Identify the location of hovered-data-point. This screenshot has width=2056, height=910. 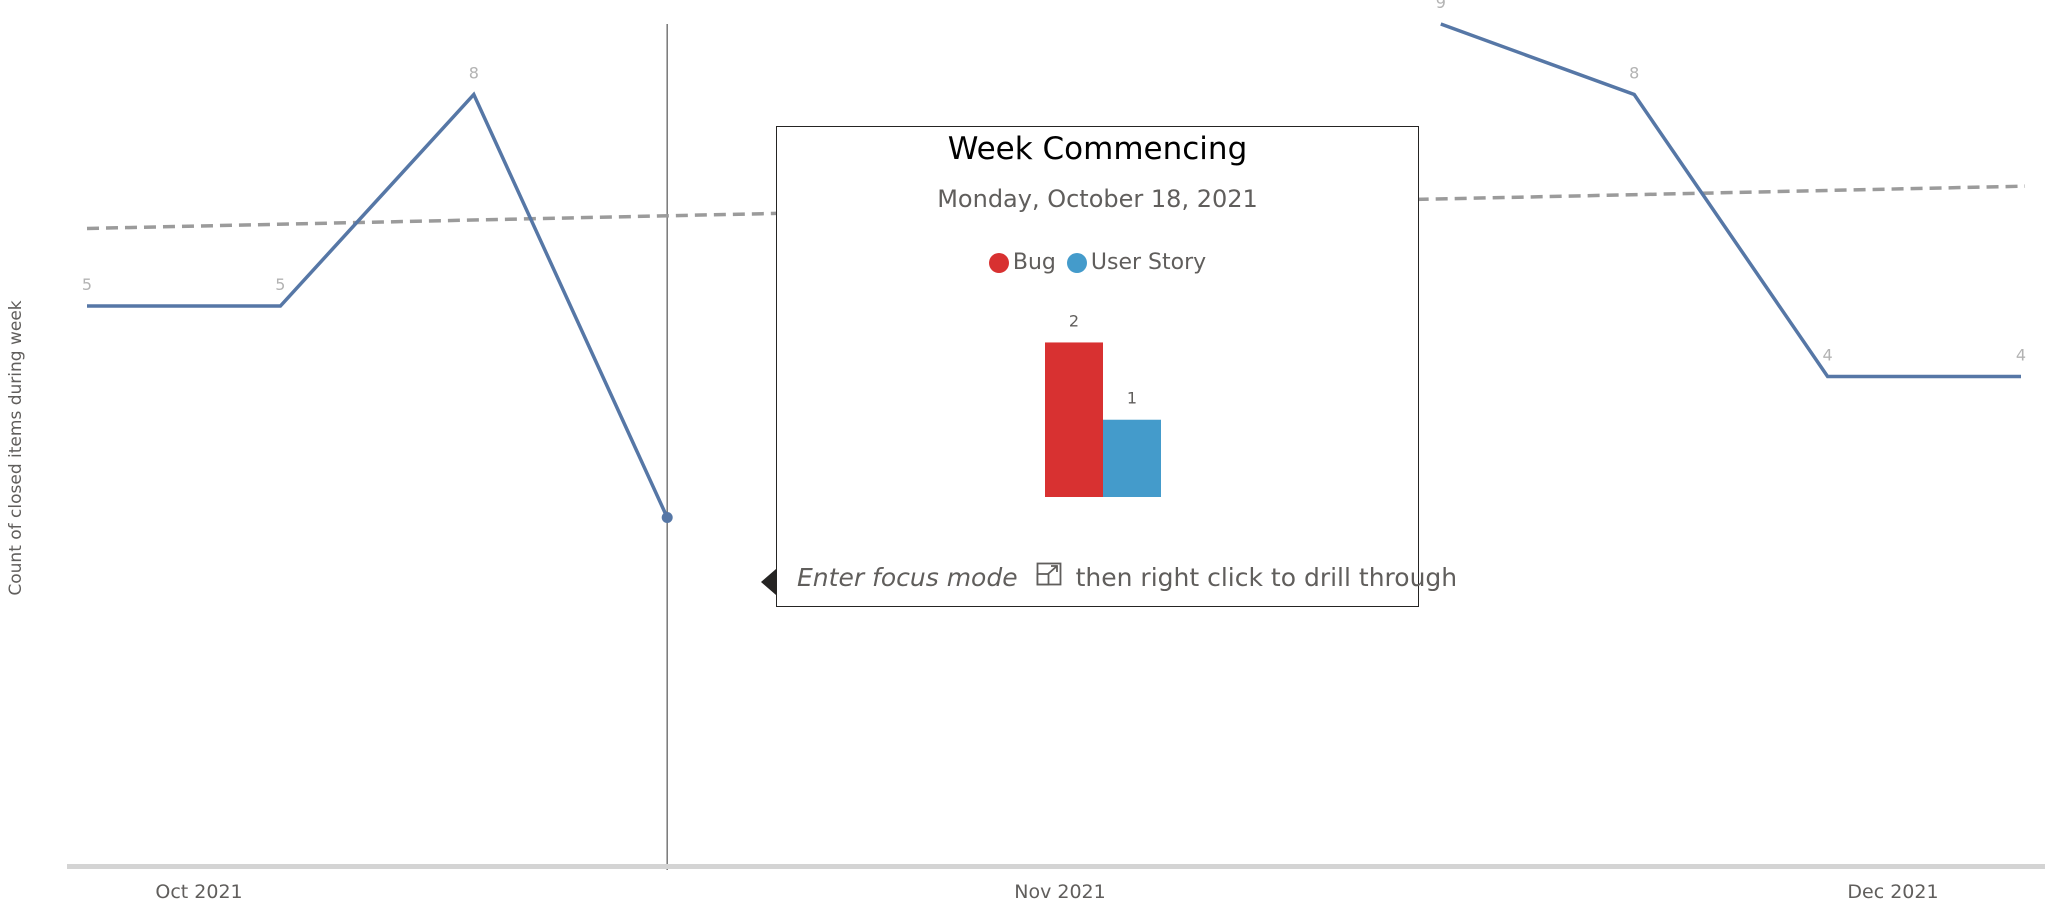
(667, 517).